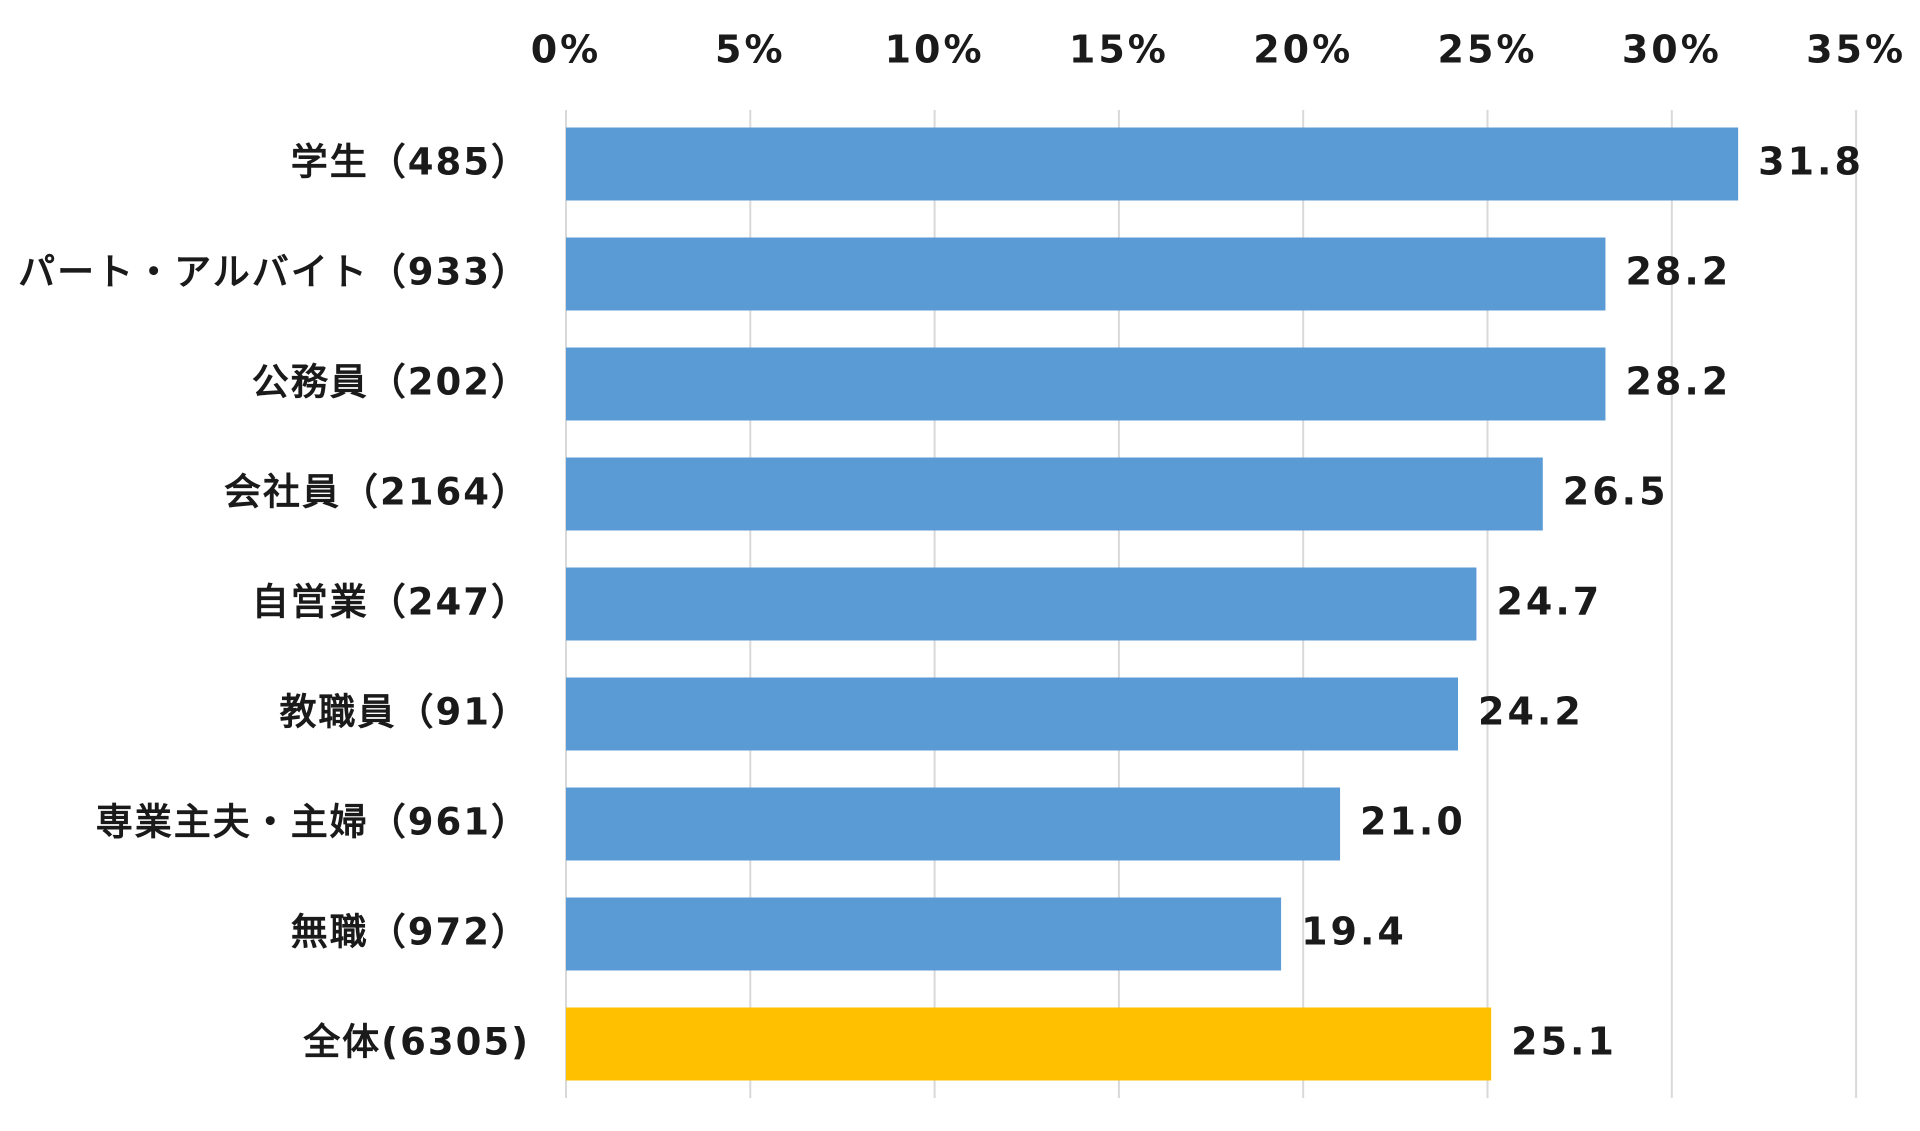 This screenshot has width=1920, height=1131. I want to click on data-label: 26.5, so click(1616, 492).